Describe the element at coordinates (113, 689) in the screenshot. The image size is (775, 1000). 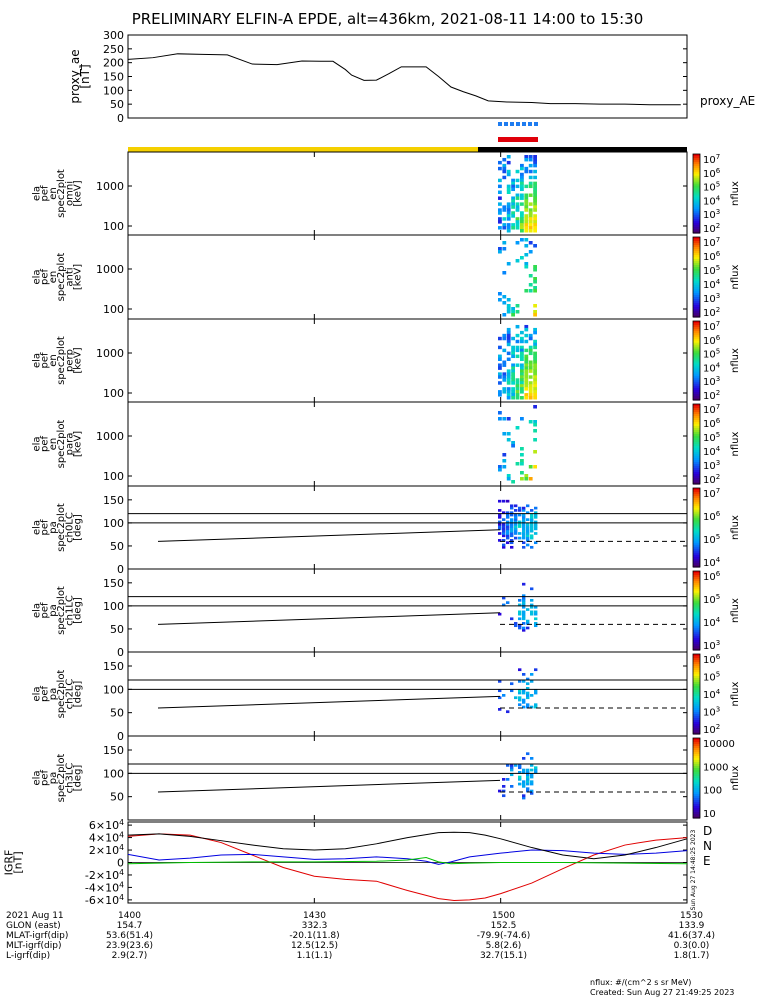
I see `ela_pef_pa_spec2plot_ch2LC-tick-label: 100` at that location.